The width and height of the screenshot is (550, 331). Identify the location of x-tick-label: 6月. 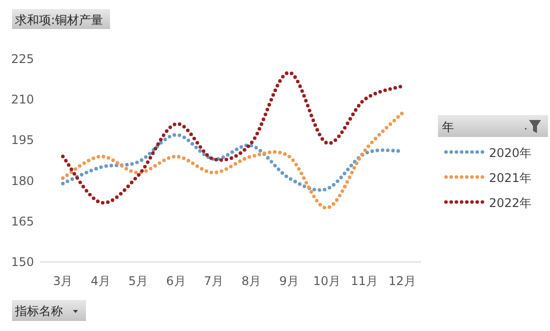
(176, 281).